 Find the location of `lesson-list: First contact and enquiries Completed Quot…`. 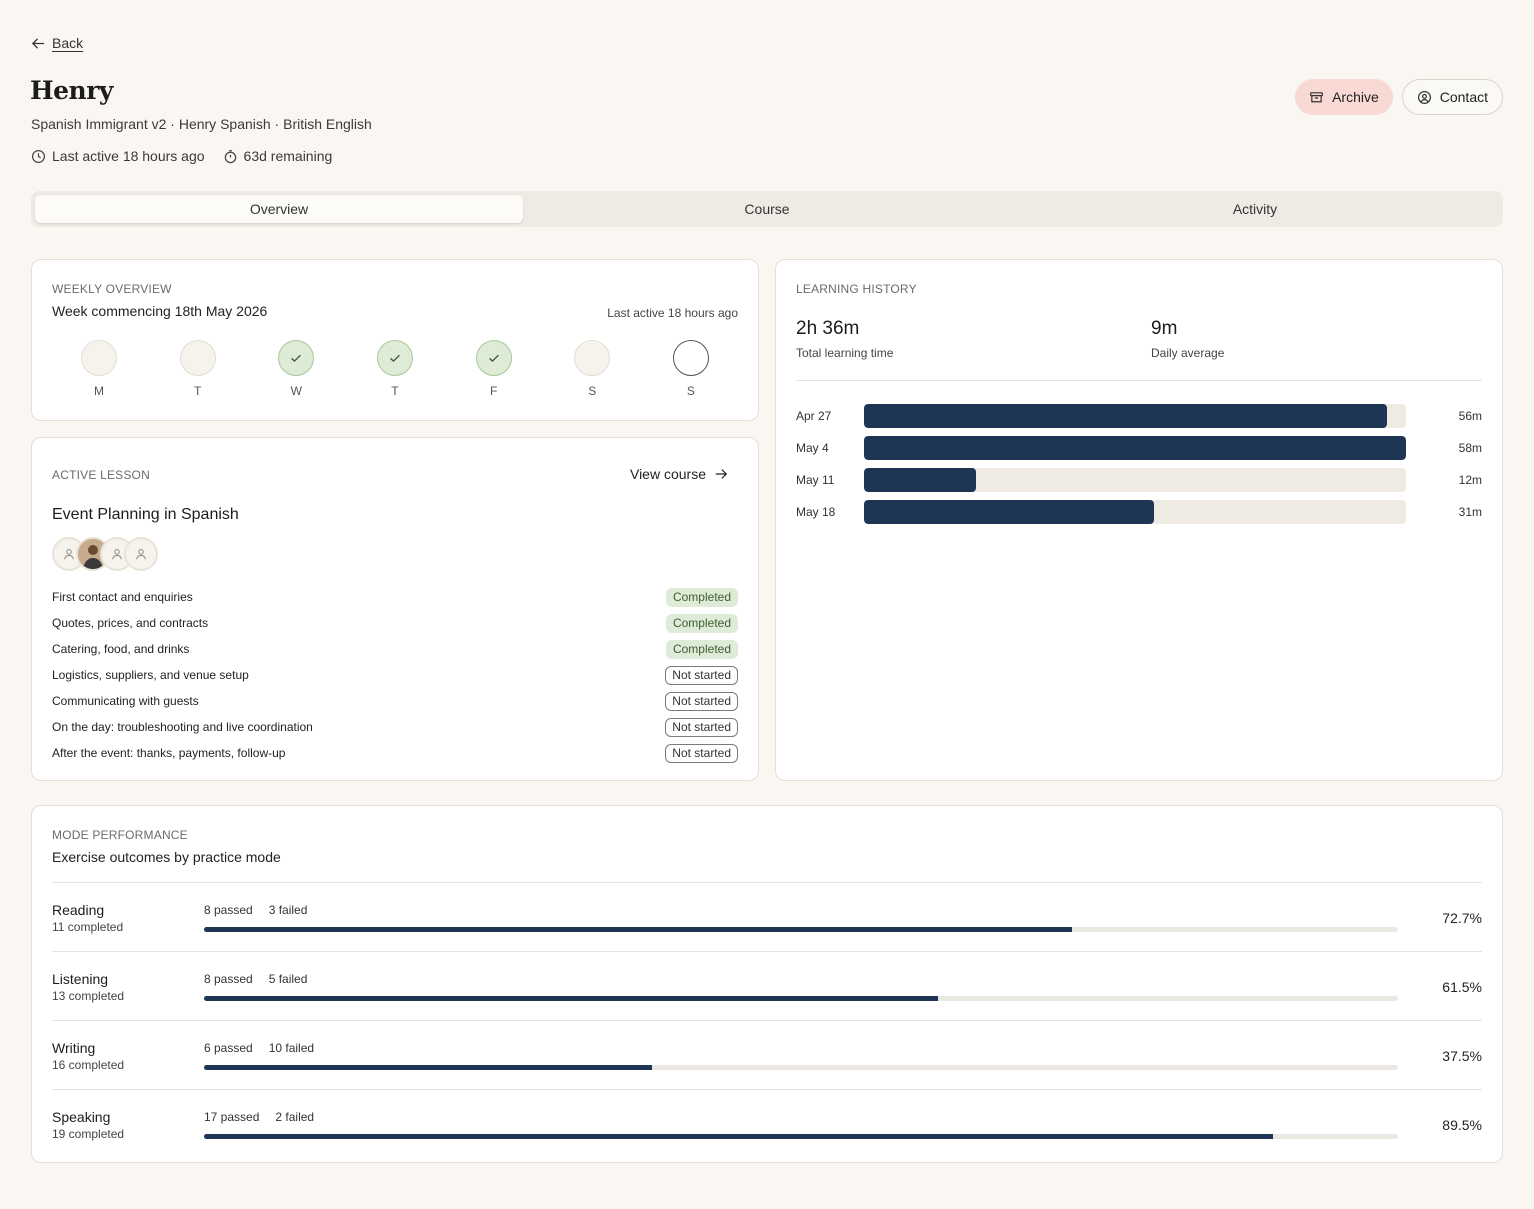

lesson-list: First contact and enquiries Completed Quot… is located at coordinates (395, 675).